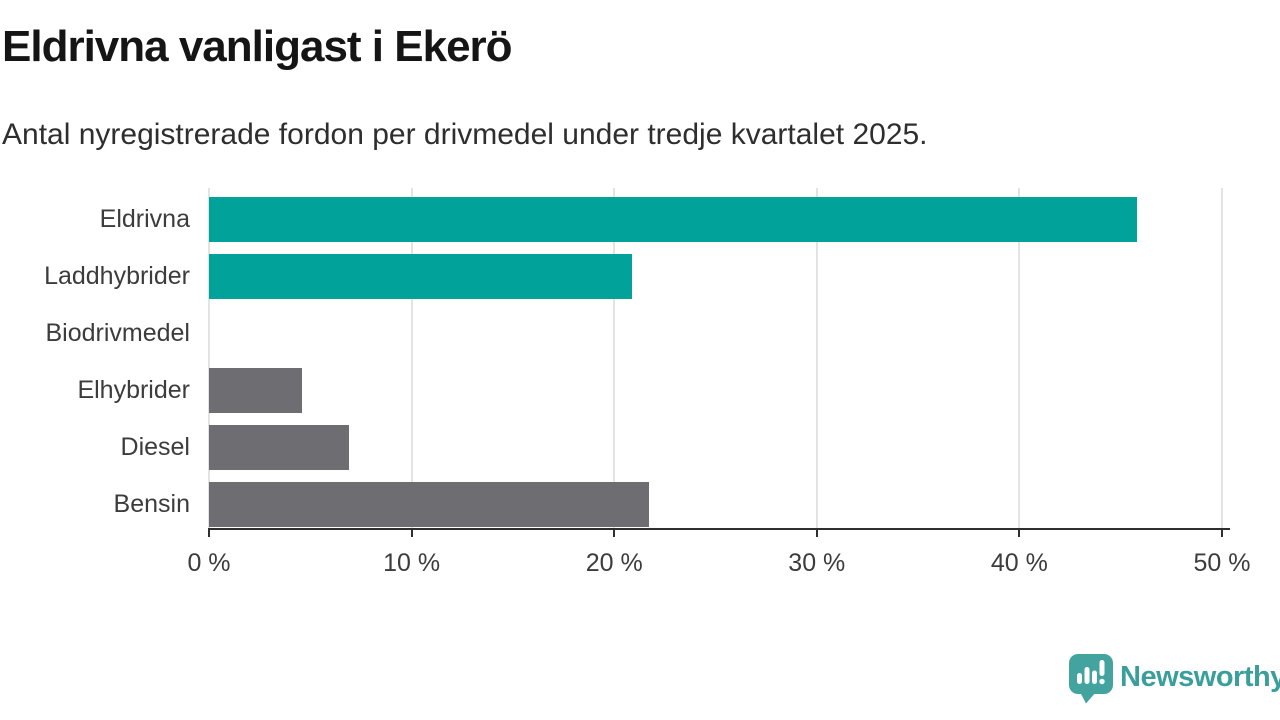  I want to click on category-label-diesel: Diesel, so click(155, 447).